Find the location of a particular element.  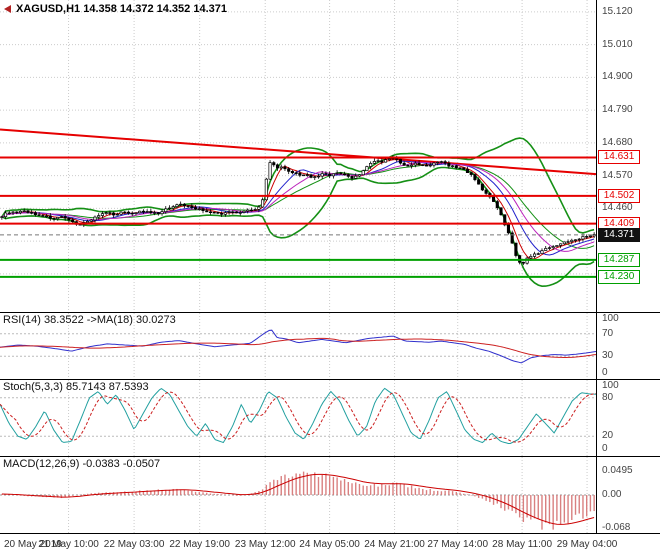

time-axis-label: 24 May 21:00 is located at coordinates (394, 544).